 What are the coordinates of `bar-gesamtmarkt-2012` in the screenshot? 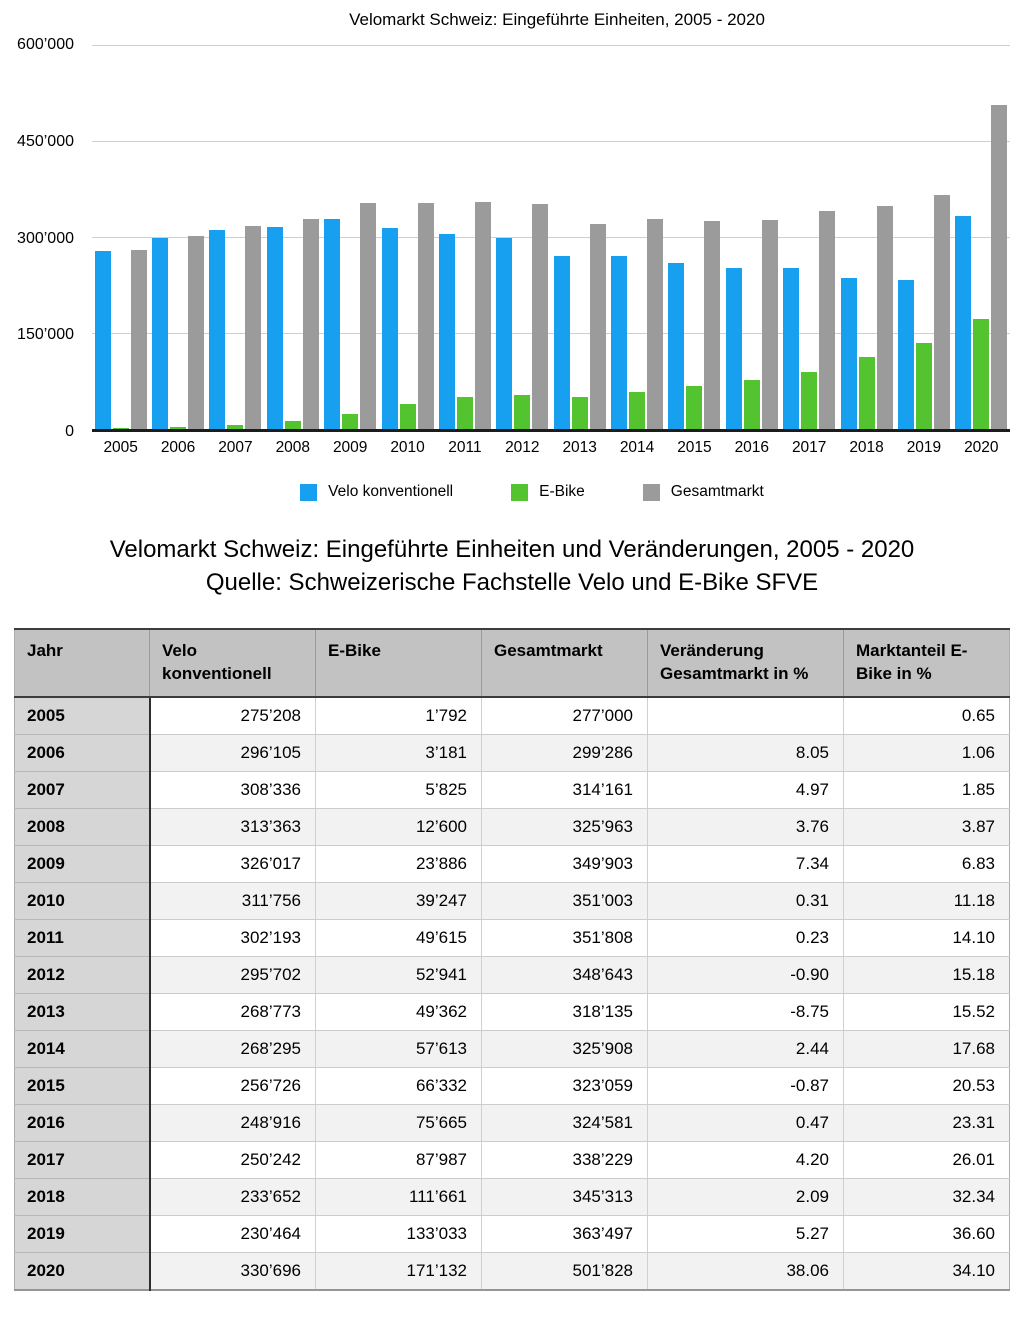 It's located at (540, 316).